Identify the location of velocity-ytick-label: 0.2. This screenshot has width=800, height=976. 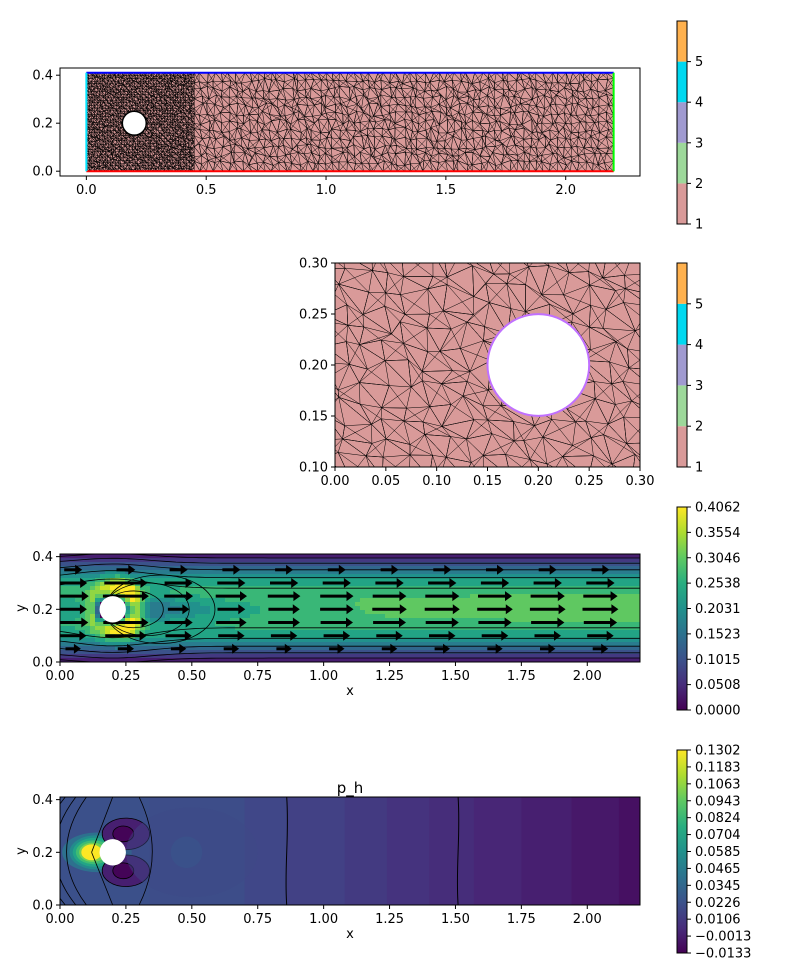
(42, 610).